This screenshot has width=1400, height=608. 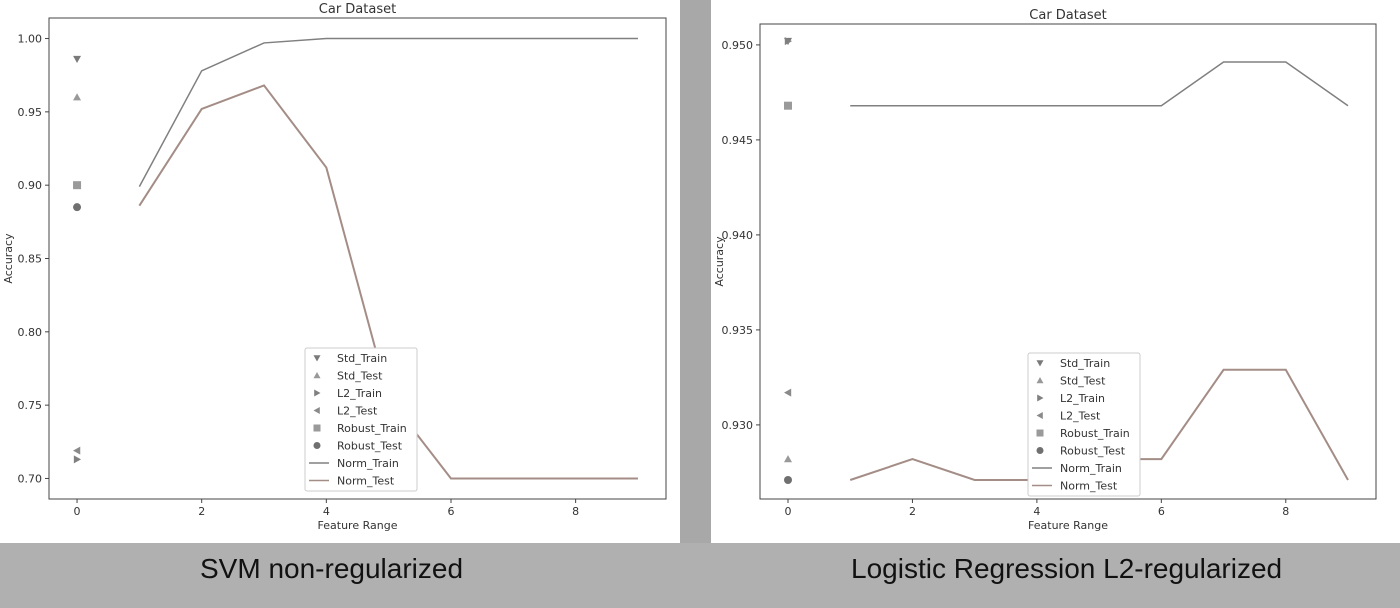 What do you see at coordinates (77, 59) in the screenshot?
I see `marker-std-train` at bounding box center [77, 59].